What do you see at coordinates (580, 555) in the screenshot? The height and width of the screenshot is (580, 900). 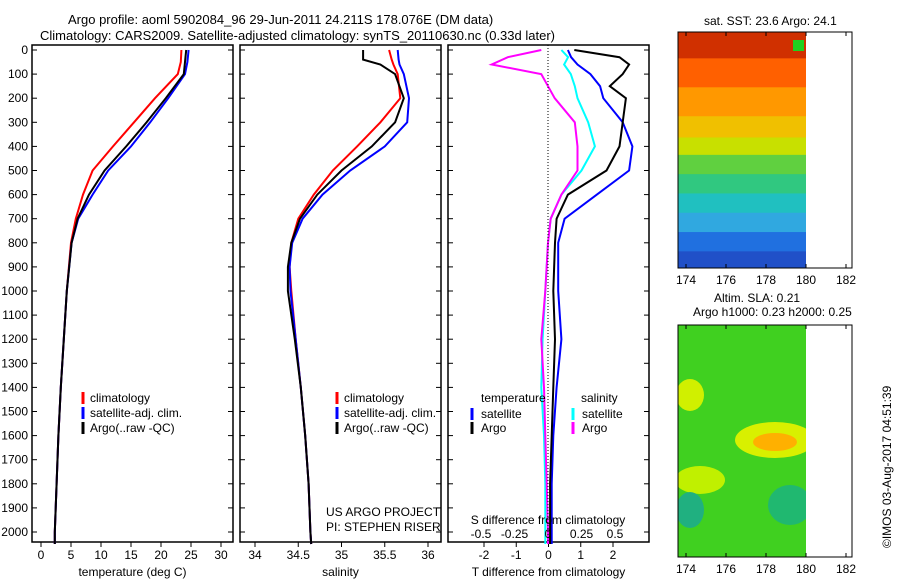 I see `x-tick-label: 1` at bounding box center [580, 555].